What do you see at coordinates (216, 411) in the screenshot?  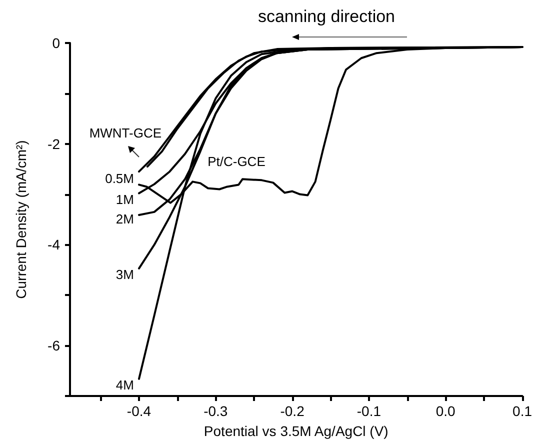 I see `x-tick-label: -0.3` at bounding box center [216, 411].